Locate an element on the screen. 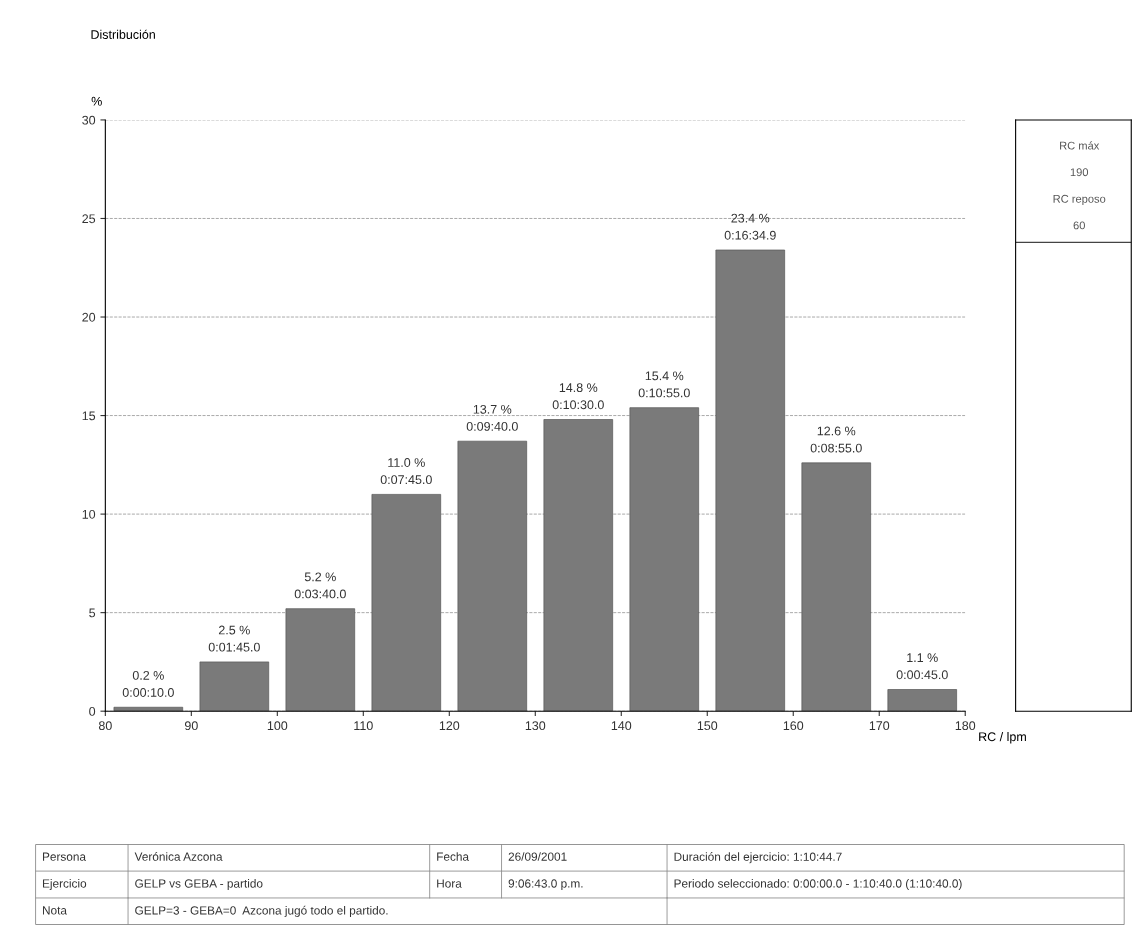 This screenshot has height=937, width=1145. y-tick-label: 25 is located at coordinates (89, 219).